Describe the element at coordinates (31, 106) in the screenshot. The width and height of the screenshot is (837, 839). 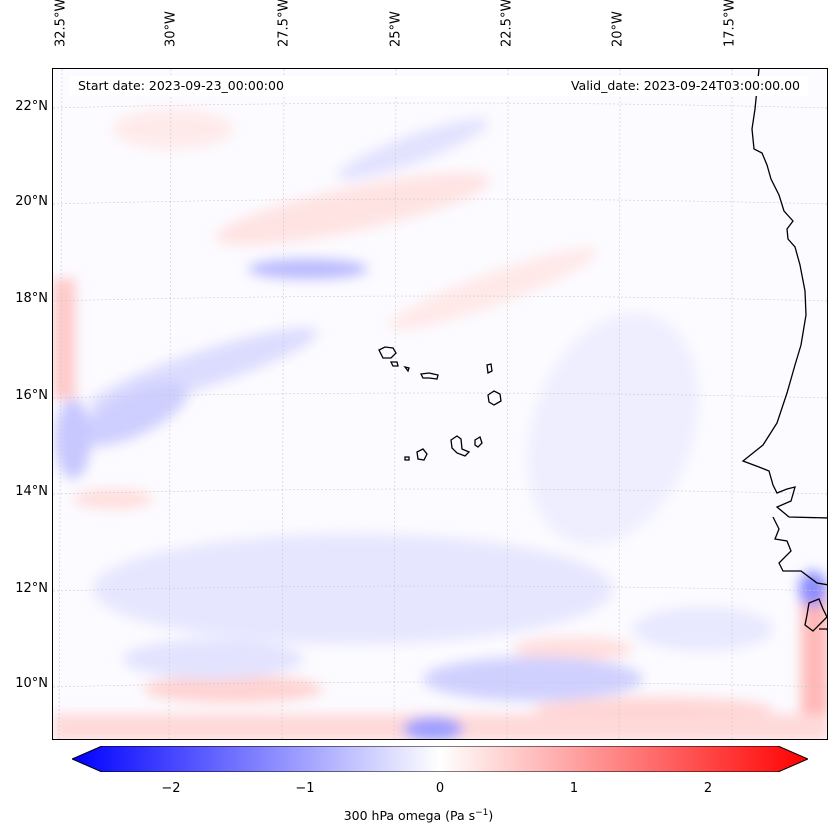
I see `lat-label-22n: 22°N` at that location.